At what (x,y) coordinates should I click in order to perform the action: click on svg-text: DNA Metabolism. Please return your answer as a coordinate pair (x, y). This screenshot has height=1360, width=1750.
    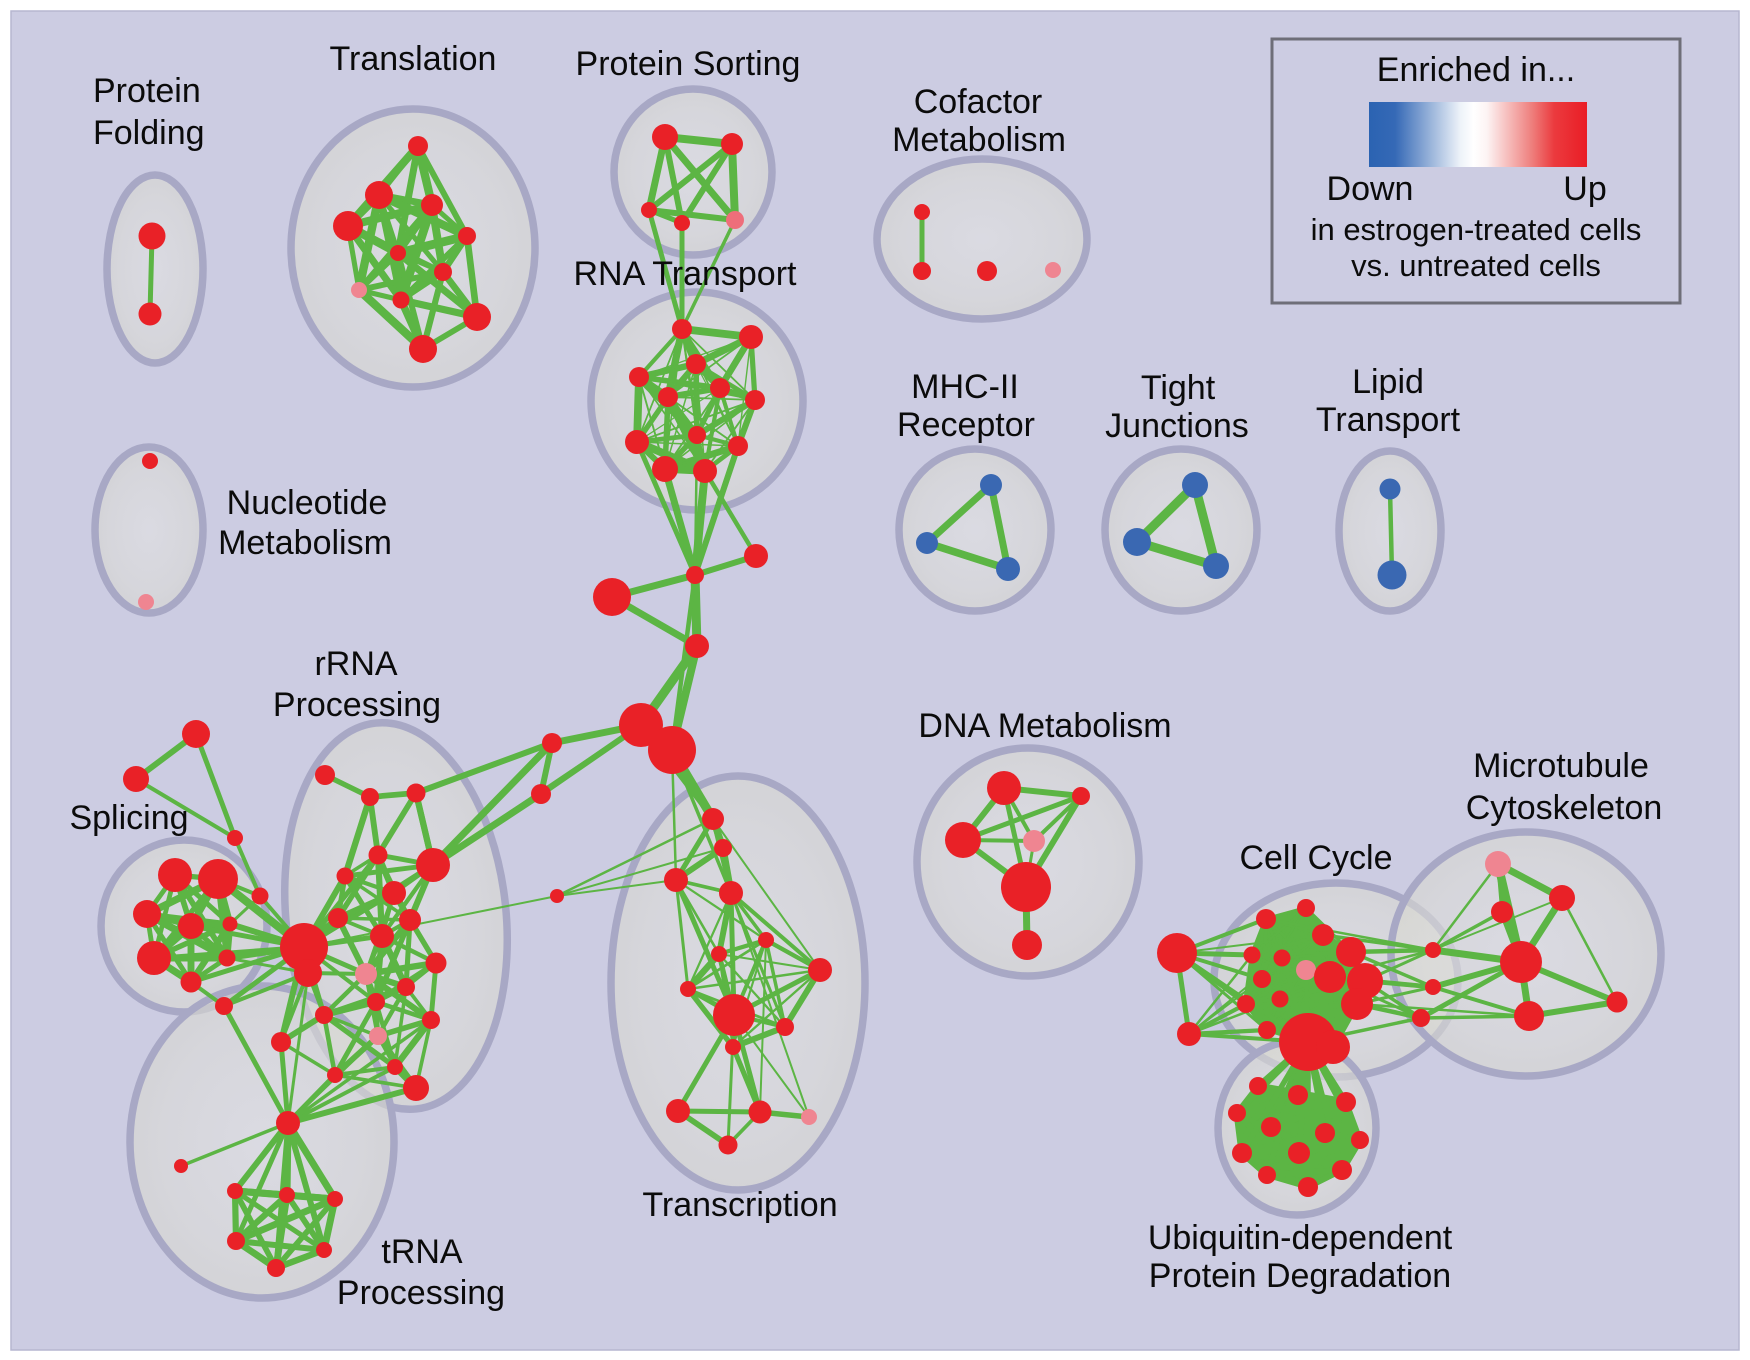
    Looking at the image, I should click on (1044, 726).